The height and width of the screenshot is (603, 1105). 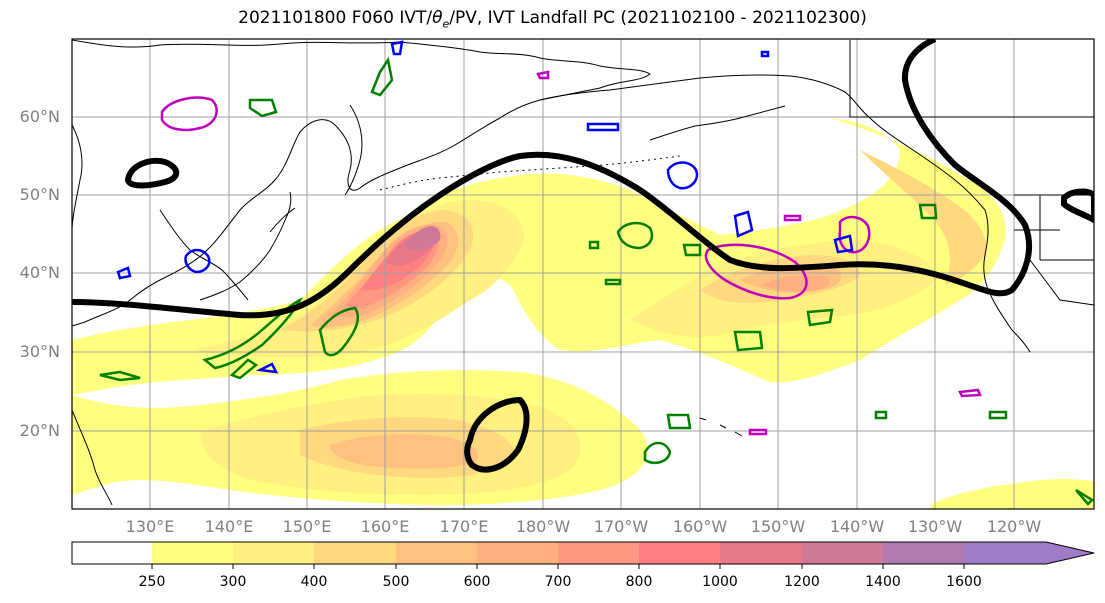 What do you see at coordinates (335, 18) in the screenshot?
I see `title-prefix: 2021101800 F060 IVT/` at bounding box center [335, 18].